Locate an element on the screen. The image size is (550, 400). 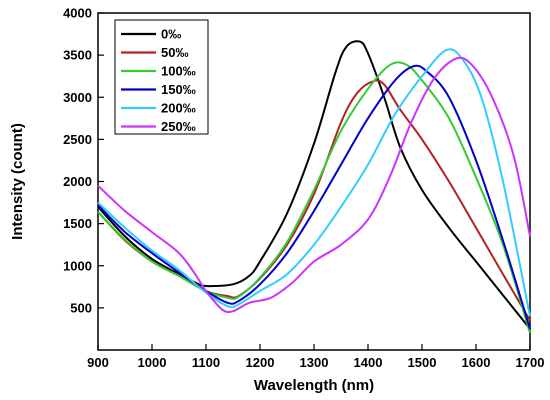
x-tick-label: 1200 is located at coordinates (260, 362).